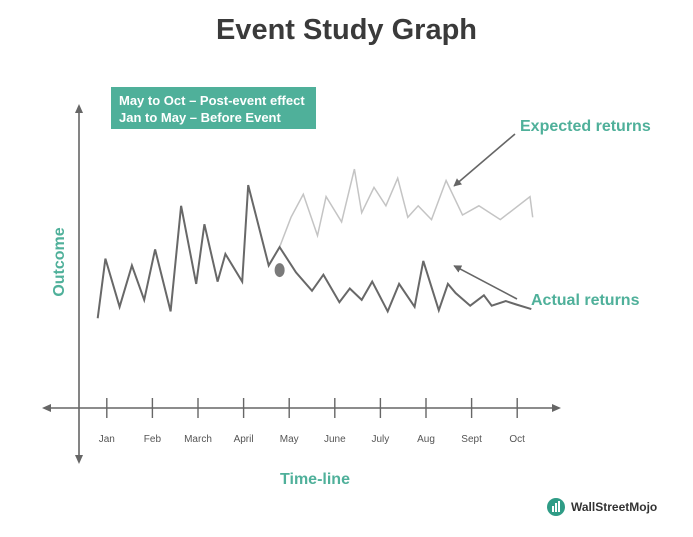  What do you see at coordinates (426, 439) in the screenshot?
I see `x-tick-label: Aug` at bounding box center [426, 439].